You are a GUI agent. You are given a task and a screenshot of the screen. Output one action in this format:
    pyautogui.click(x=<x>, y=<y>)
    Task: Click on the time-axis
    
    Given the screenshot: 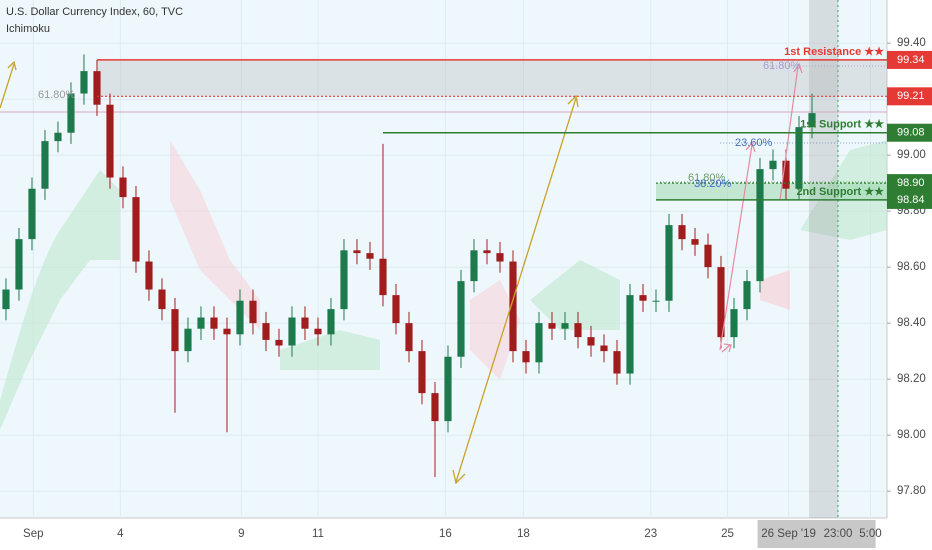 What is the action you would take?
    pyautogui.click(x=443, y=534)
    